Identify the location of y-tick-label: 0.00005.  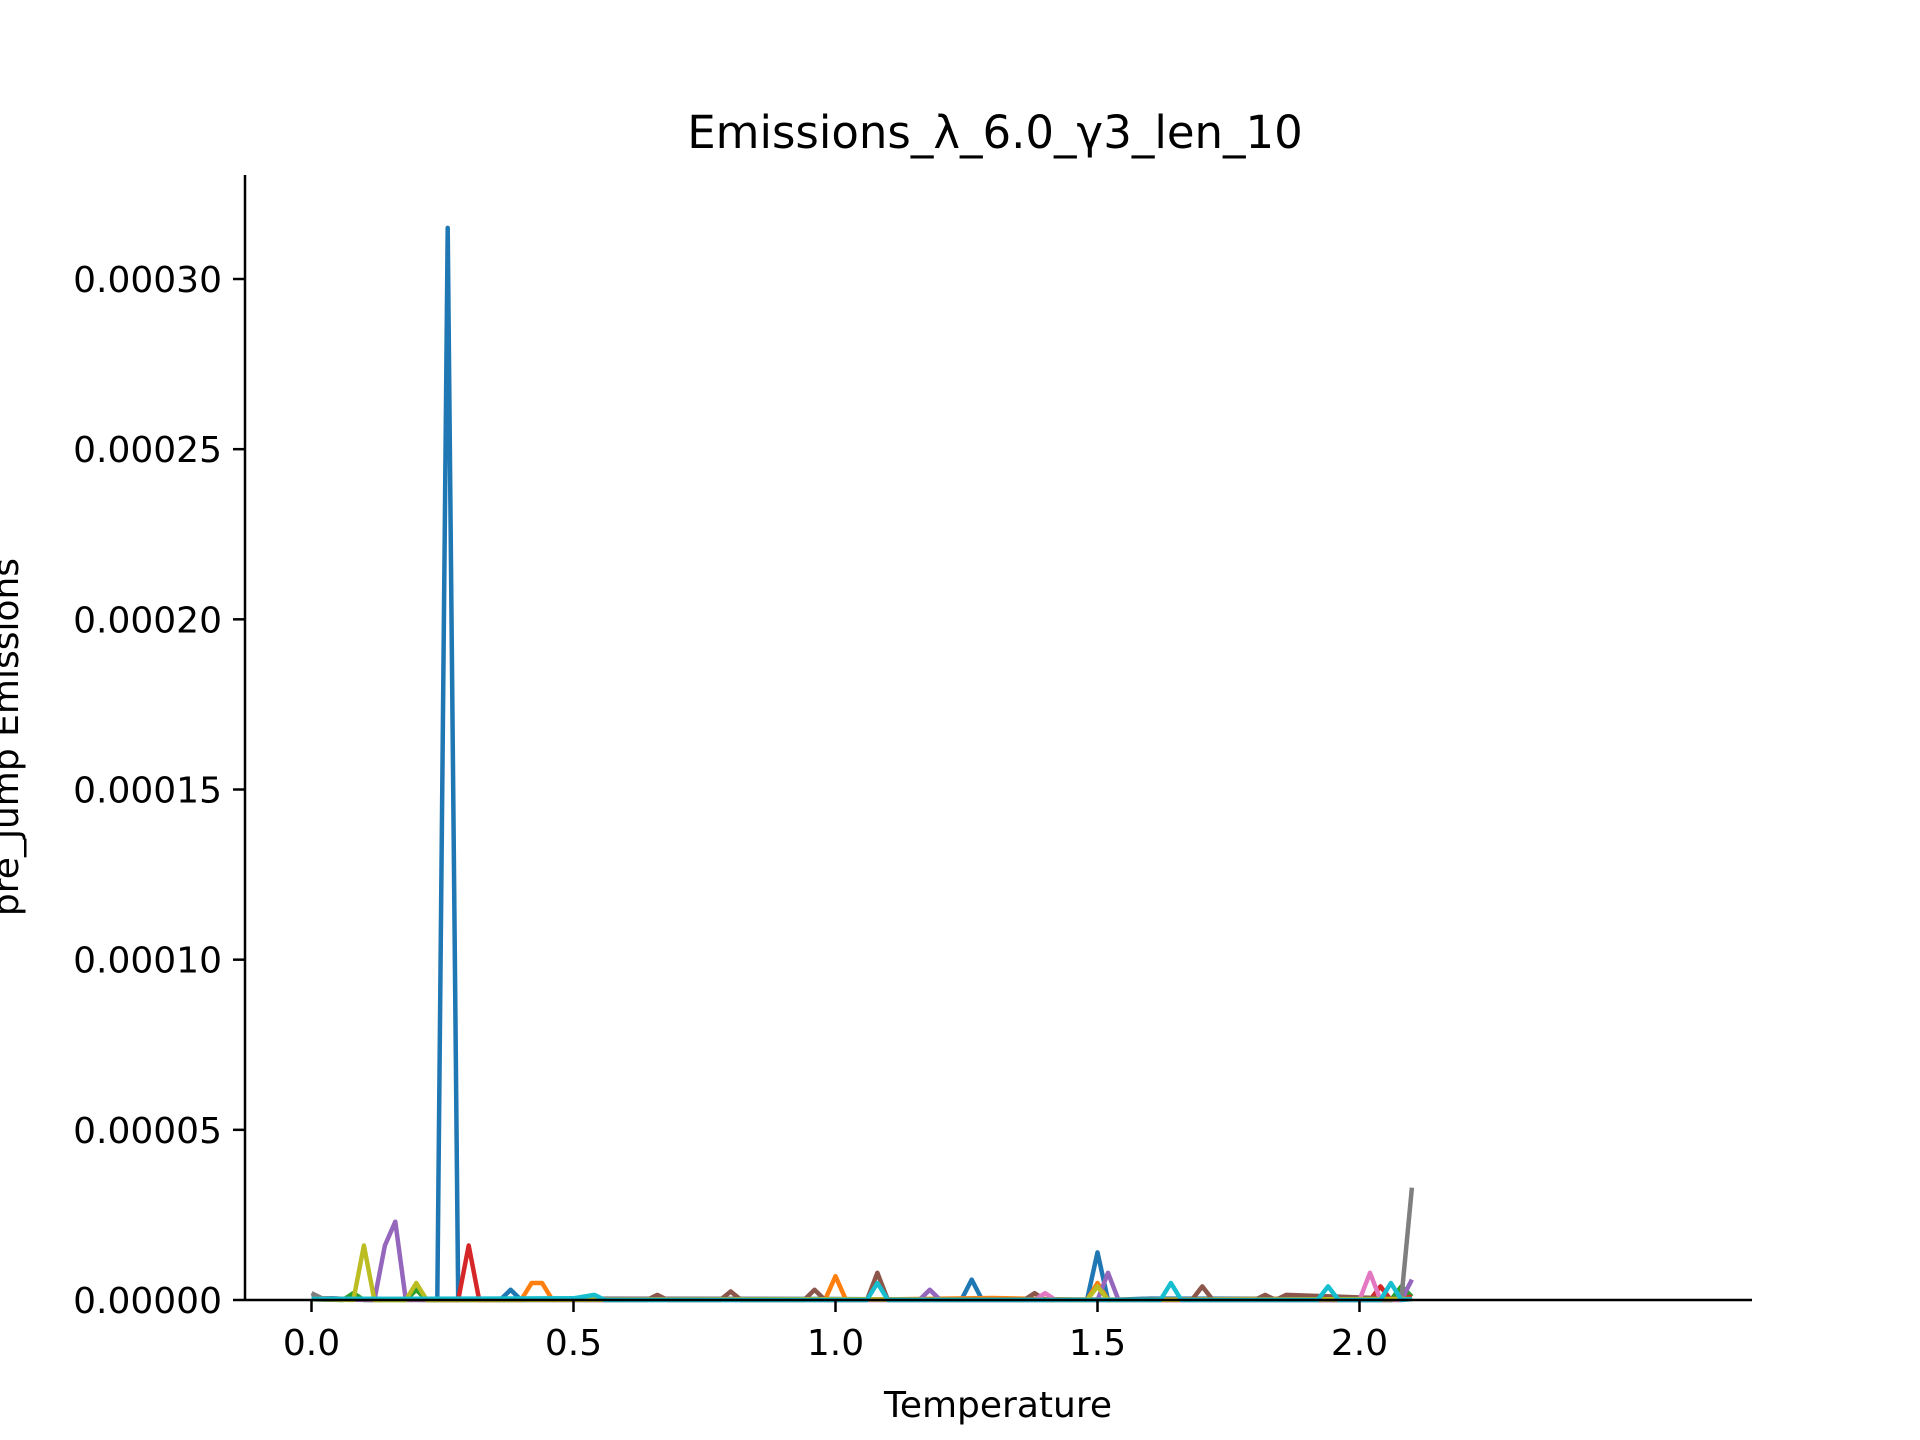
(147, 1131).